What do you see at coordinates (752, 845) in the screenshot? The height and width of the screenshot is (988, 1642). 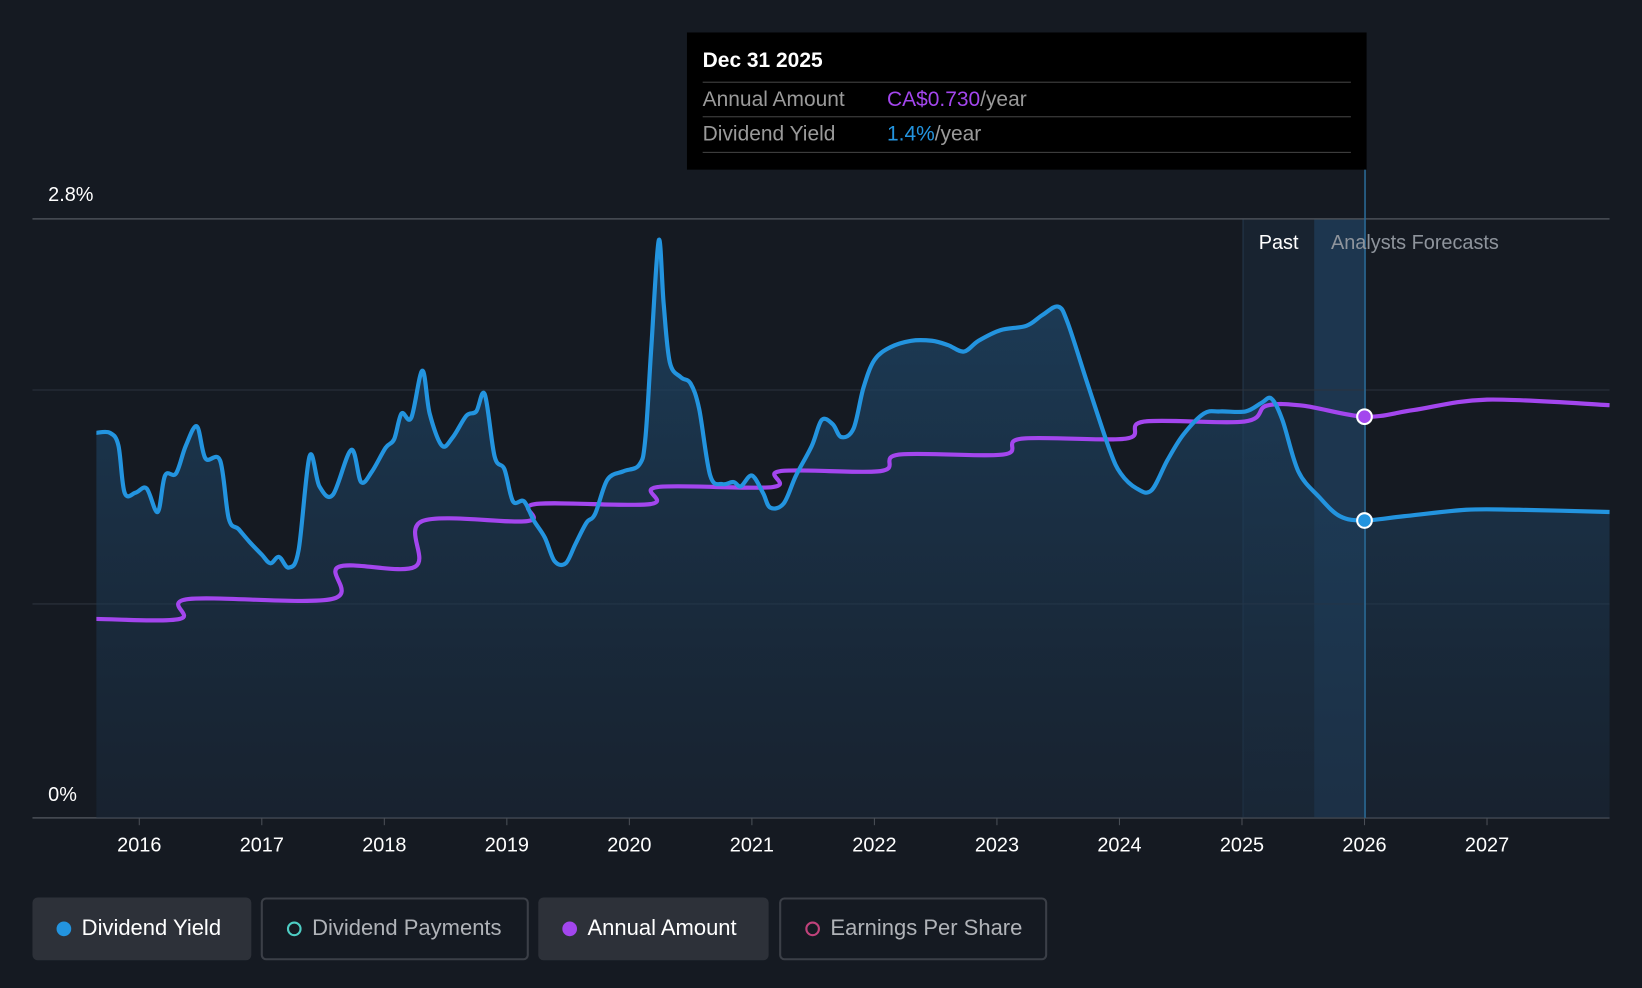 I see `x-tick-label: 2021` at bounding box center [752, 845].